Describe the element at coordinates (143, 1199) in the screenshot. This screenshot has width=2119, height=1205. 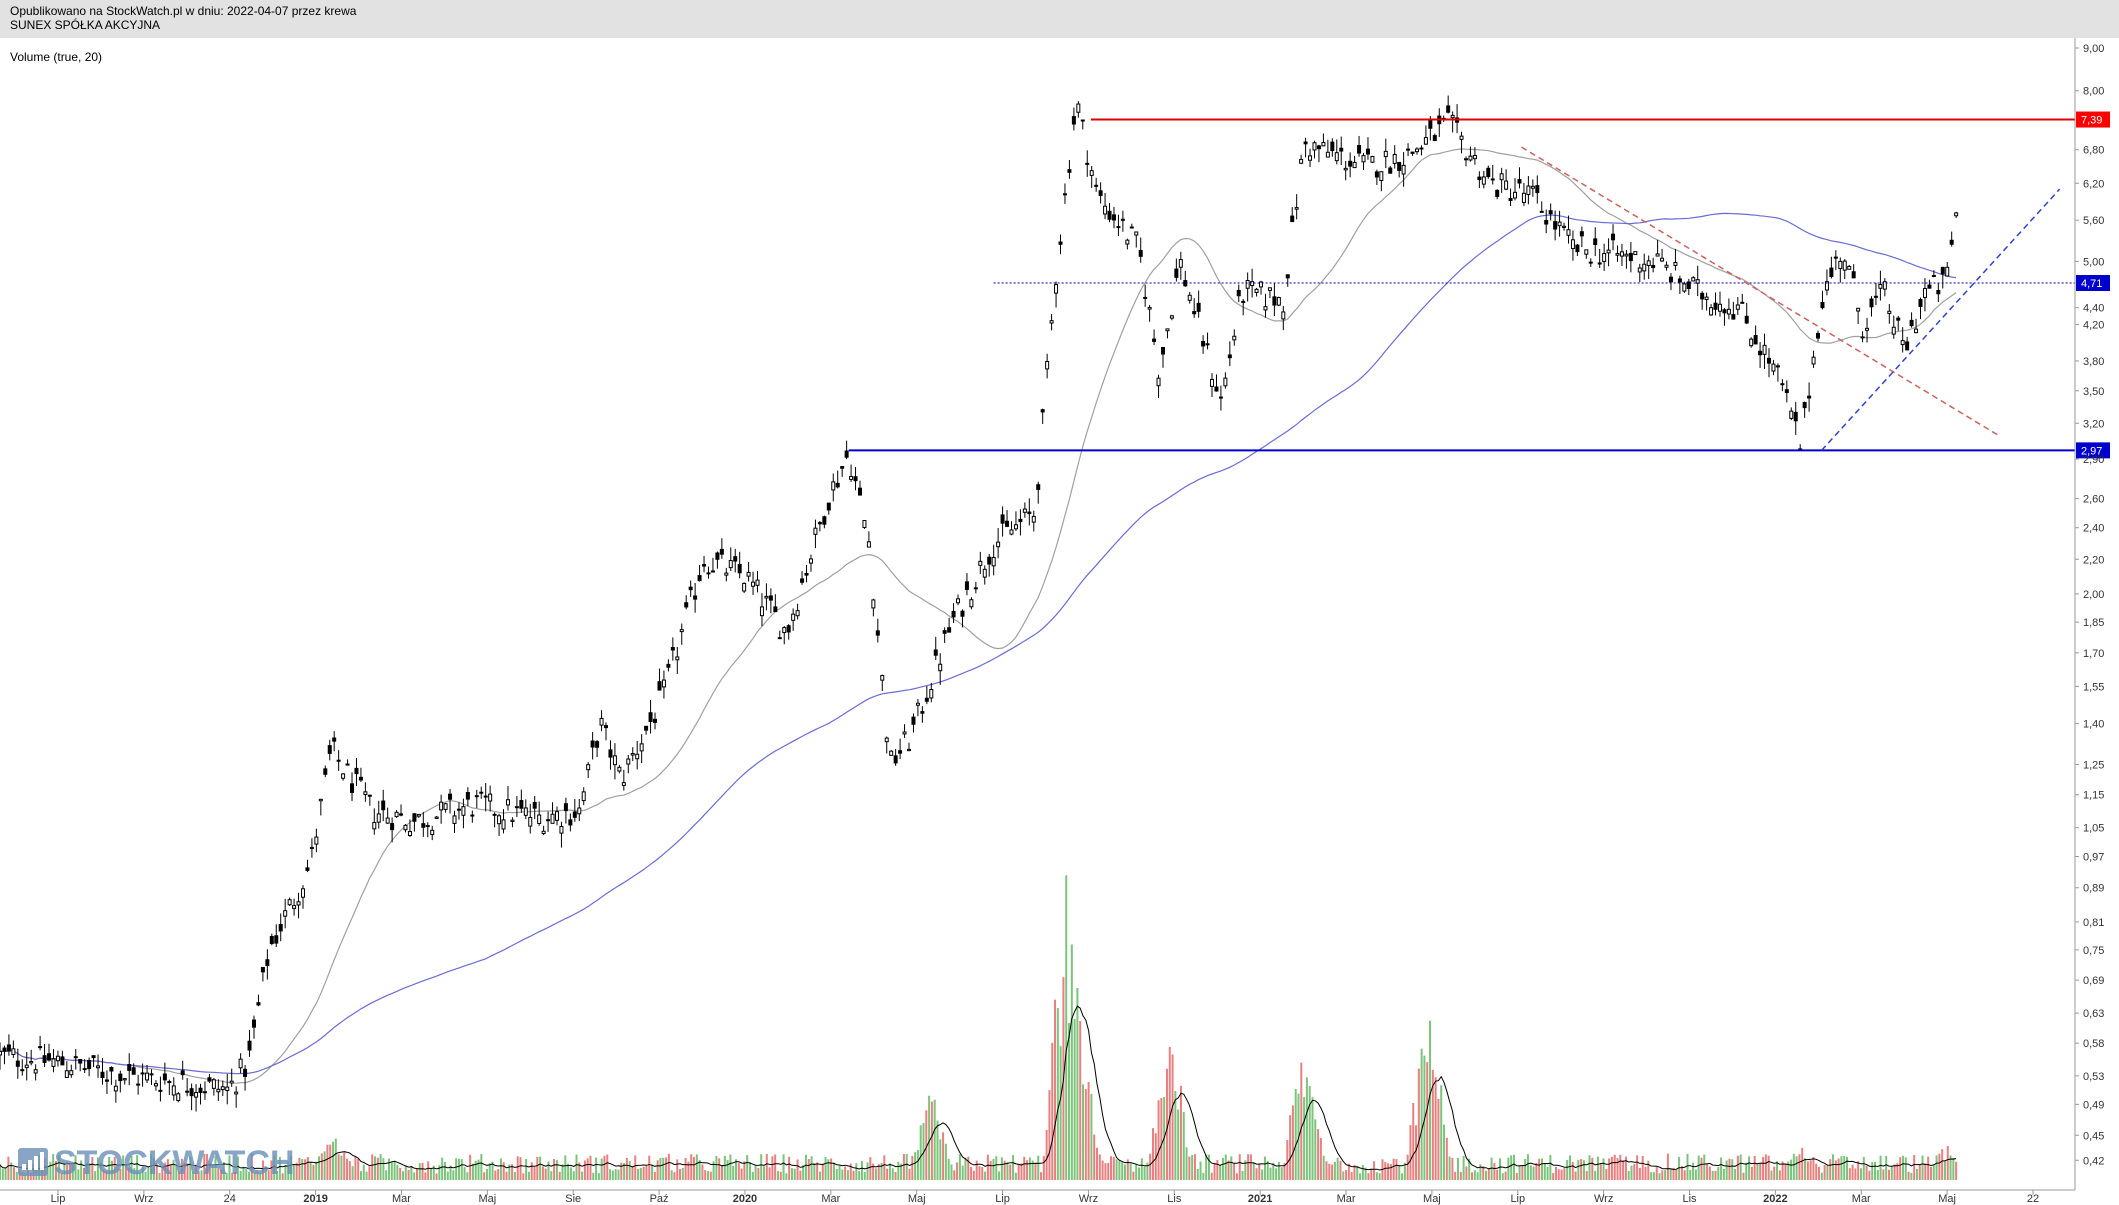
I see `x-tick-label: Wrz` at that location.